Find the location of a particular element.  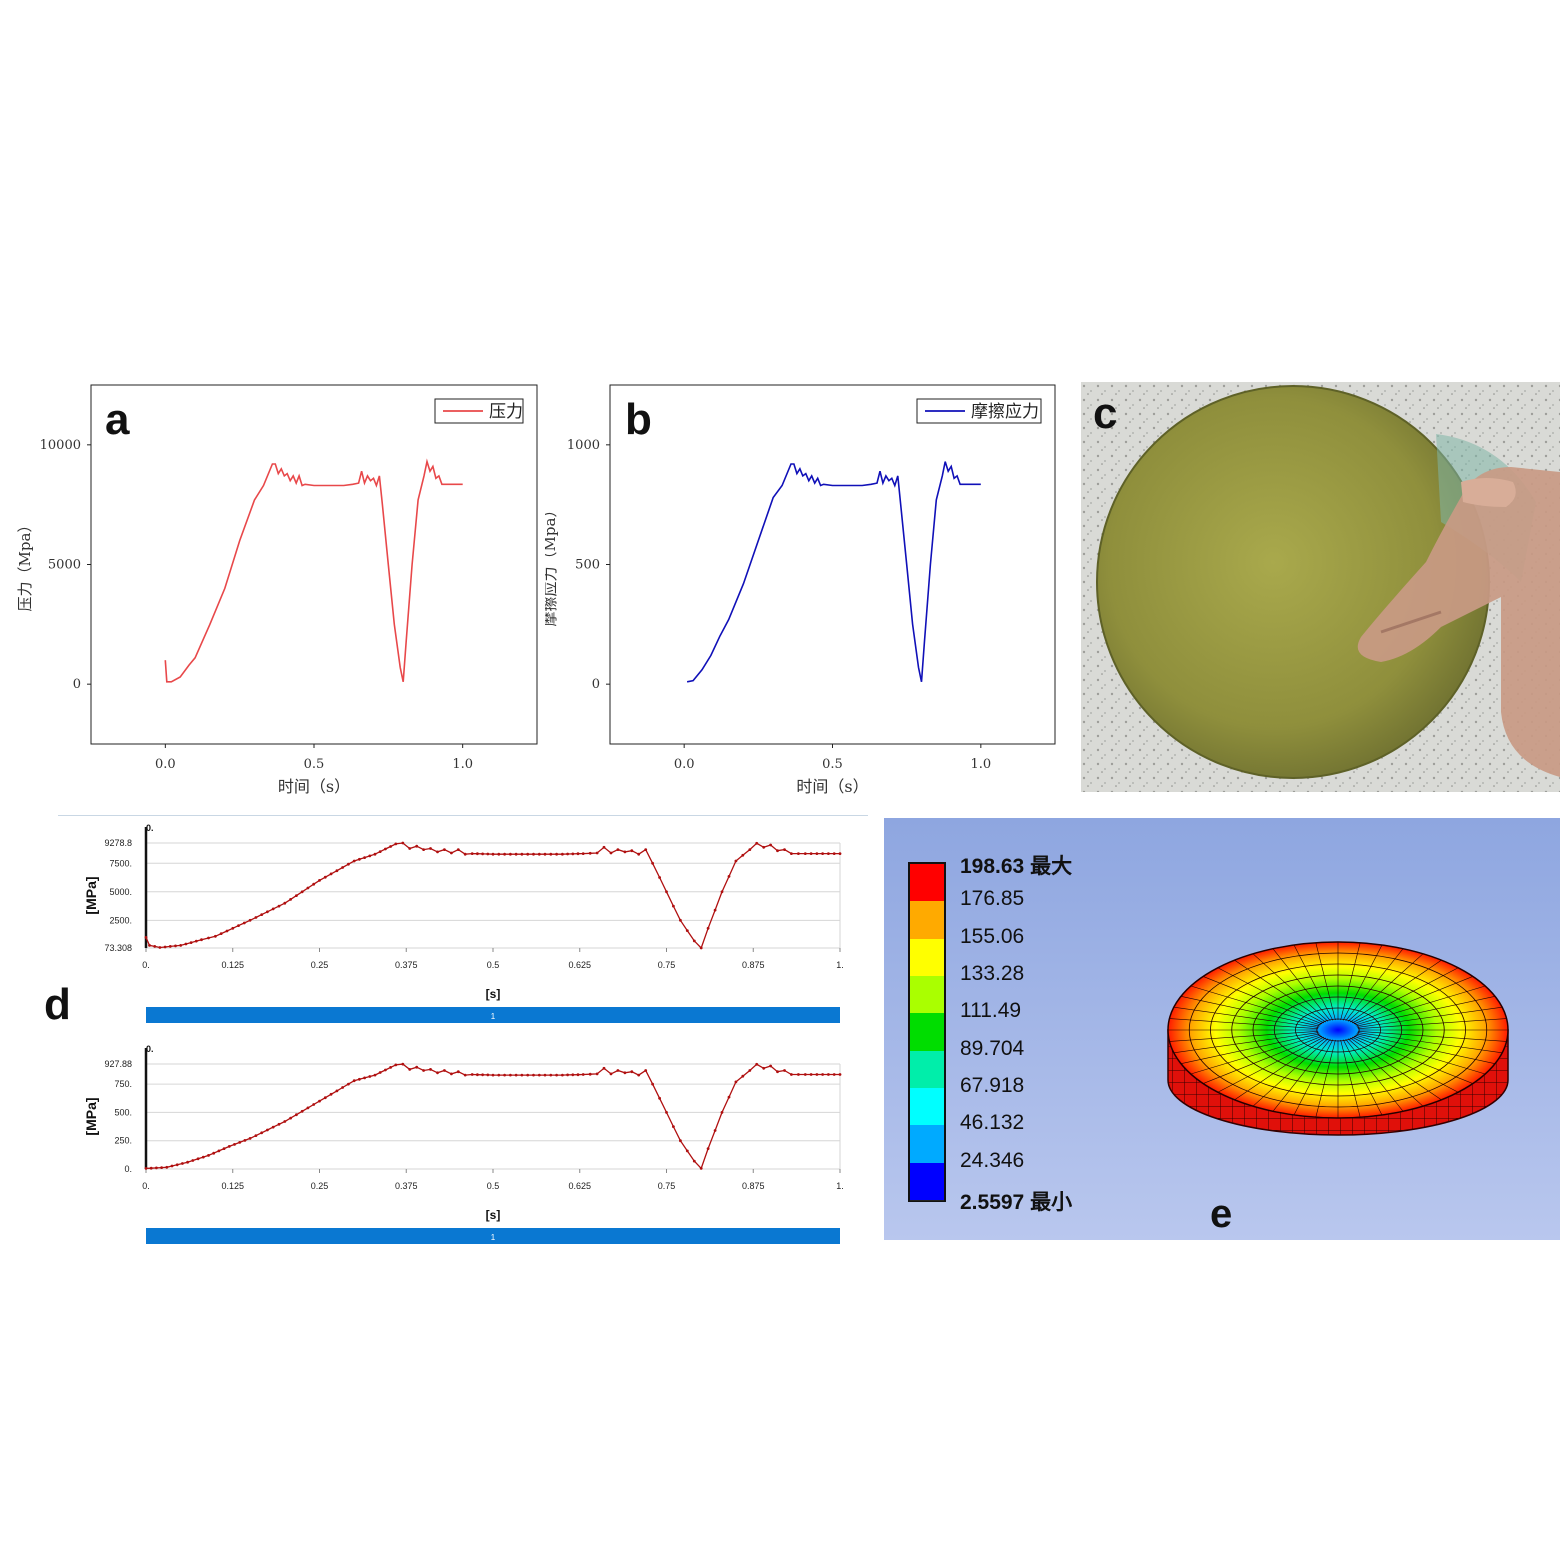

x-tick-label: 0.625 is located at coordinates (579, 965).